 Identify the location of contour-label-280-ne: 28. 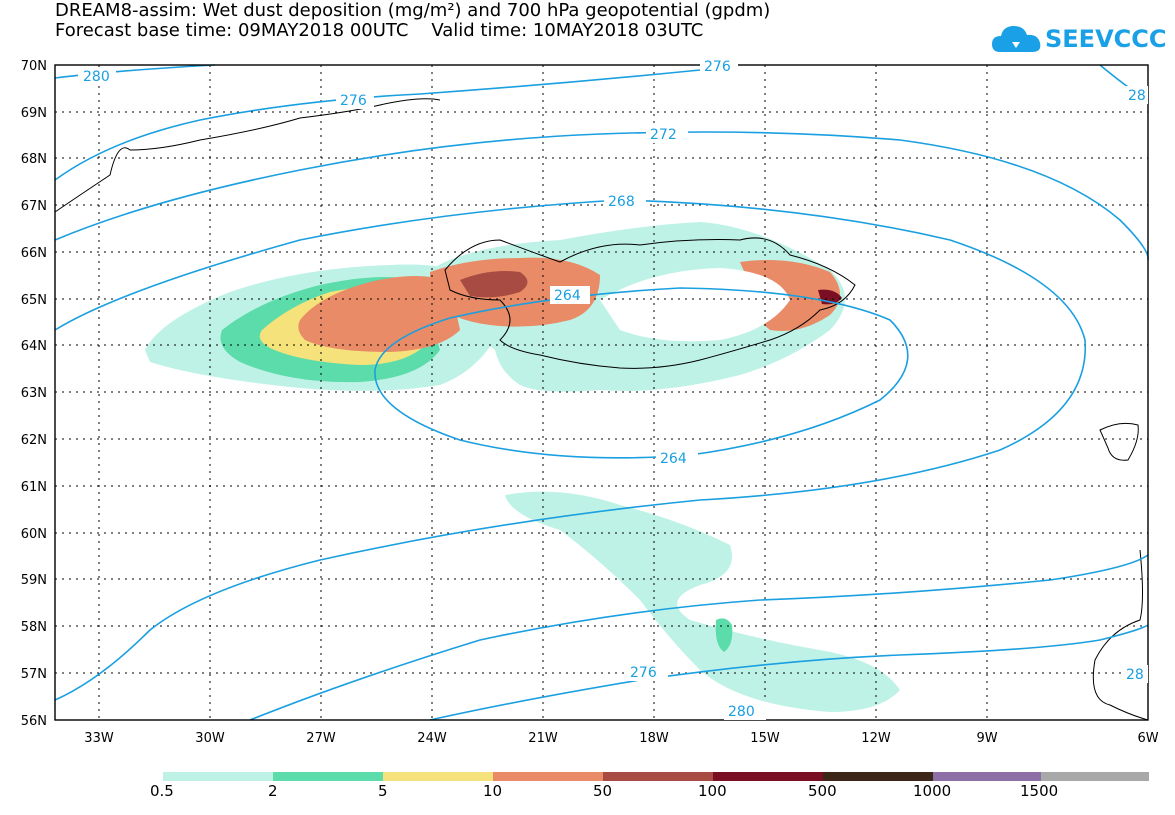
(1137, 96).